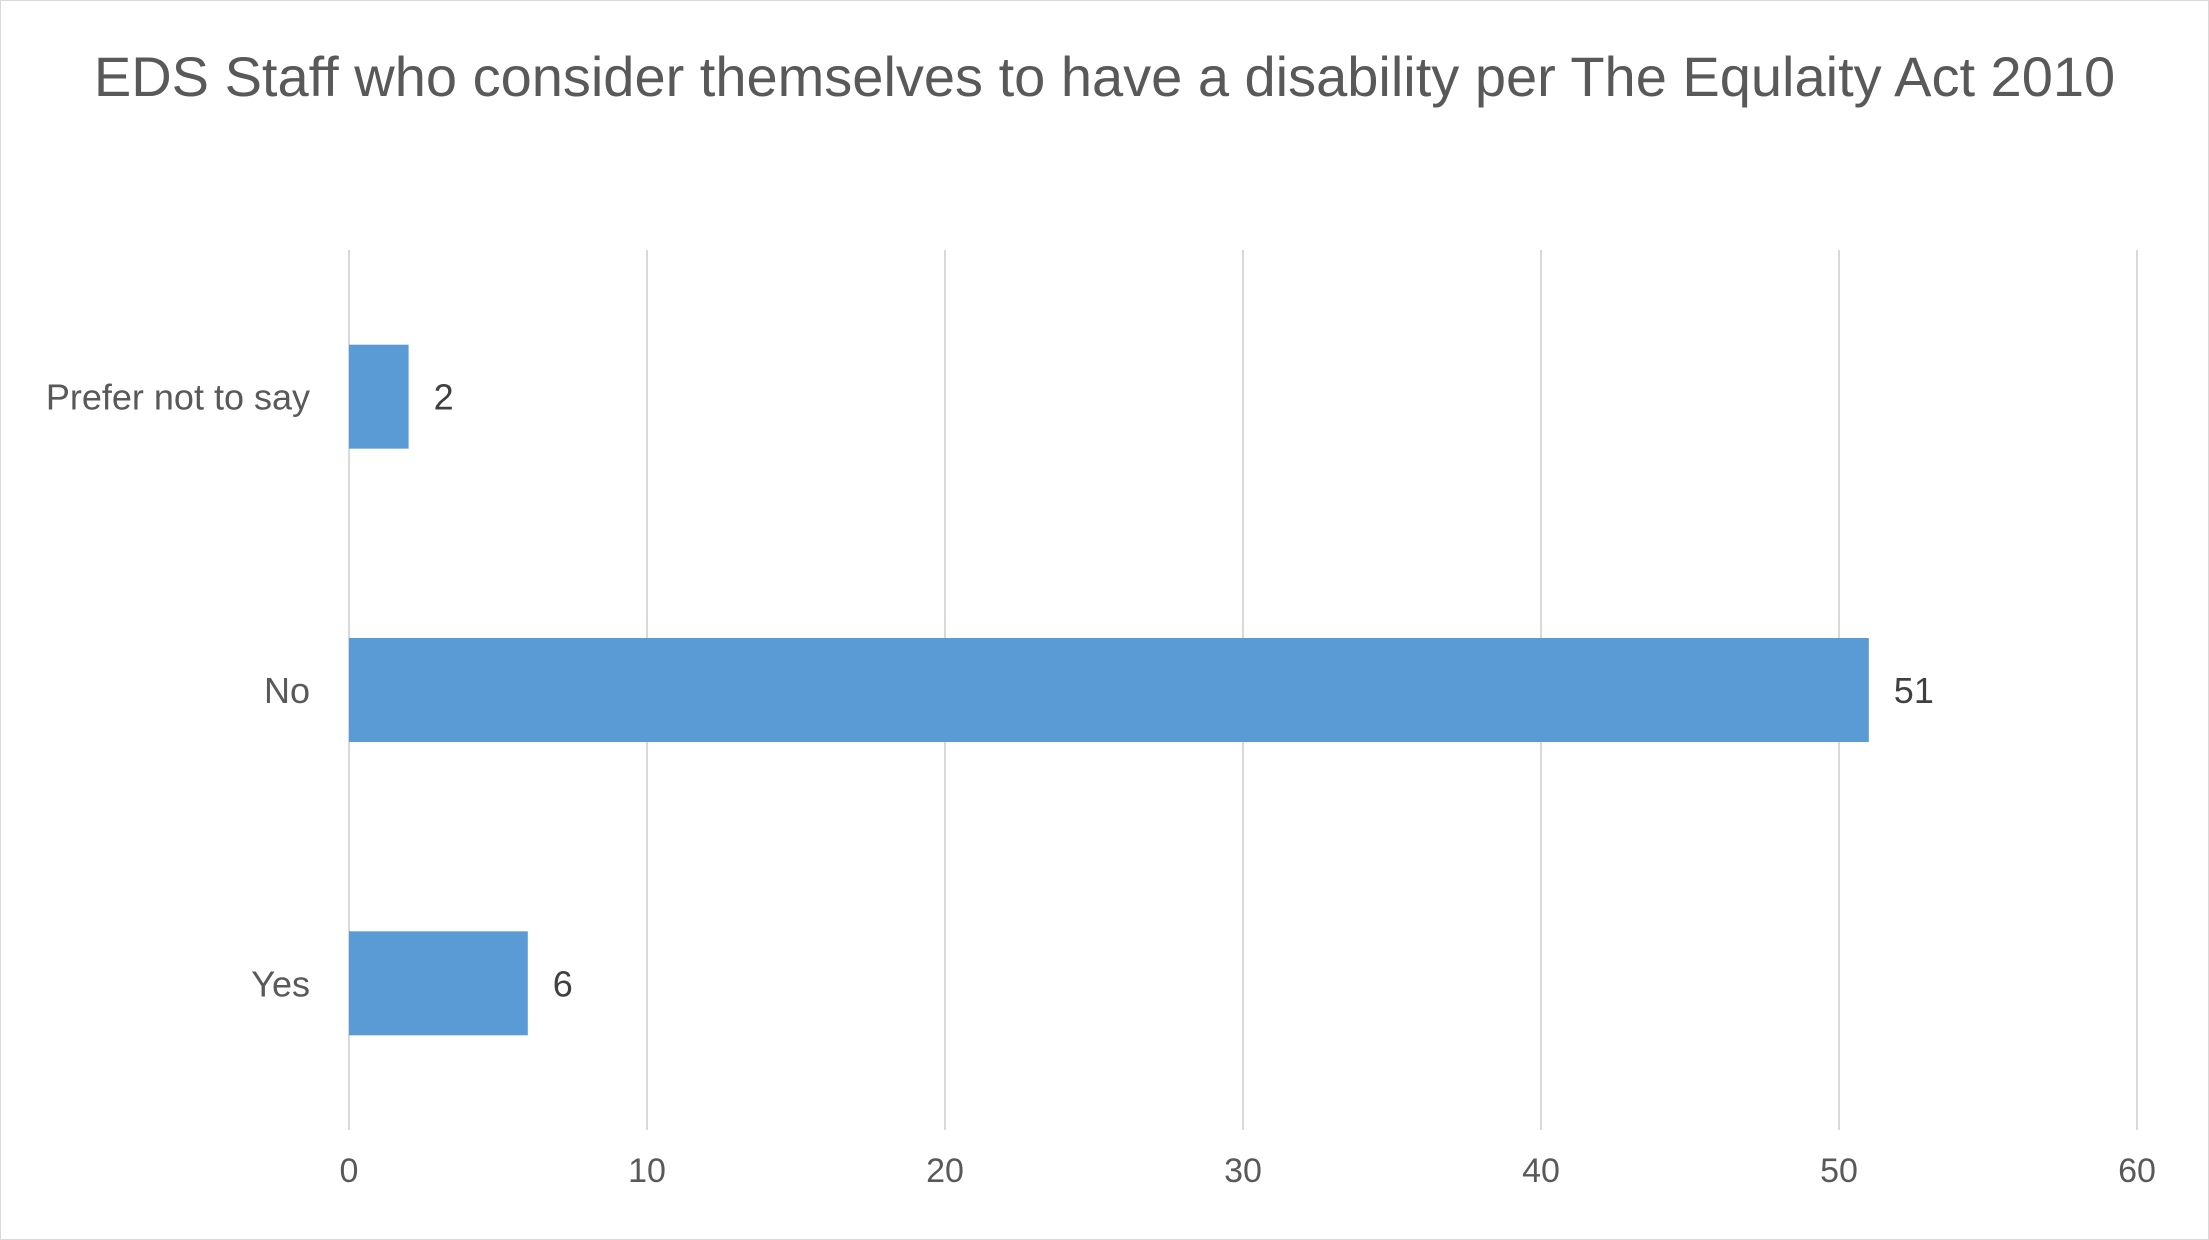  Describe the element at coordinates (379, 396) in the screenshot. I see `bar-prefer-not-to-say` at that location.